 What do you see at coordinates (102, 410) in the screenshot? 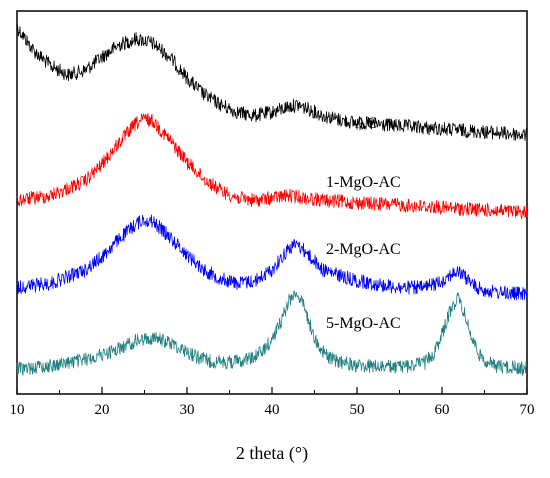
I see `x-tick-label: 20` at bounding box center [102, 410].